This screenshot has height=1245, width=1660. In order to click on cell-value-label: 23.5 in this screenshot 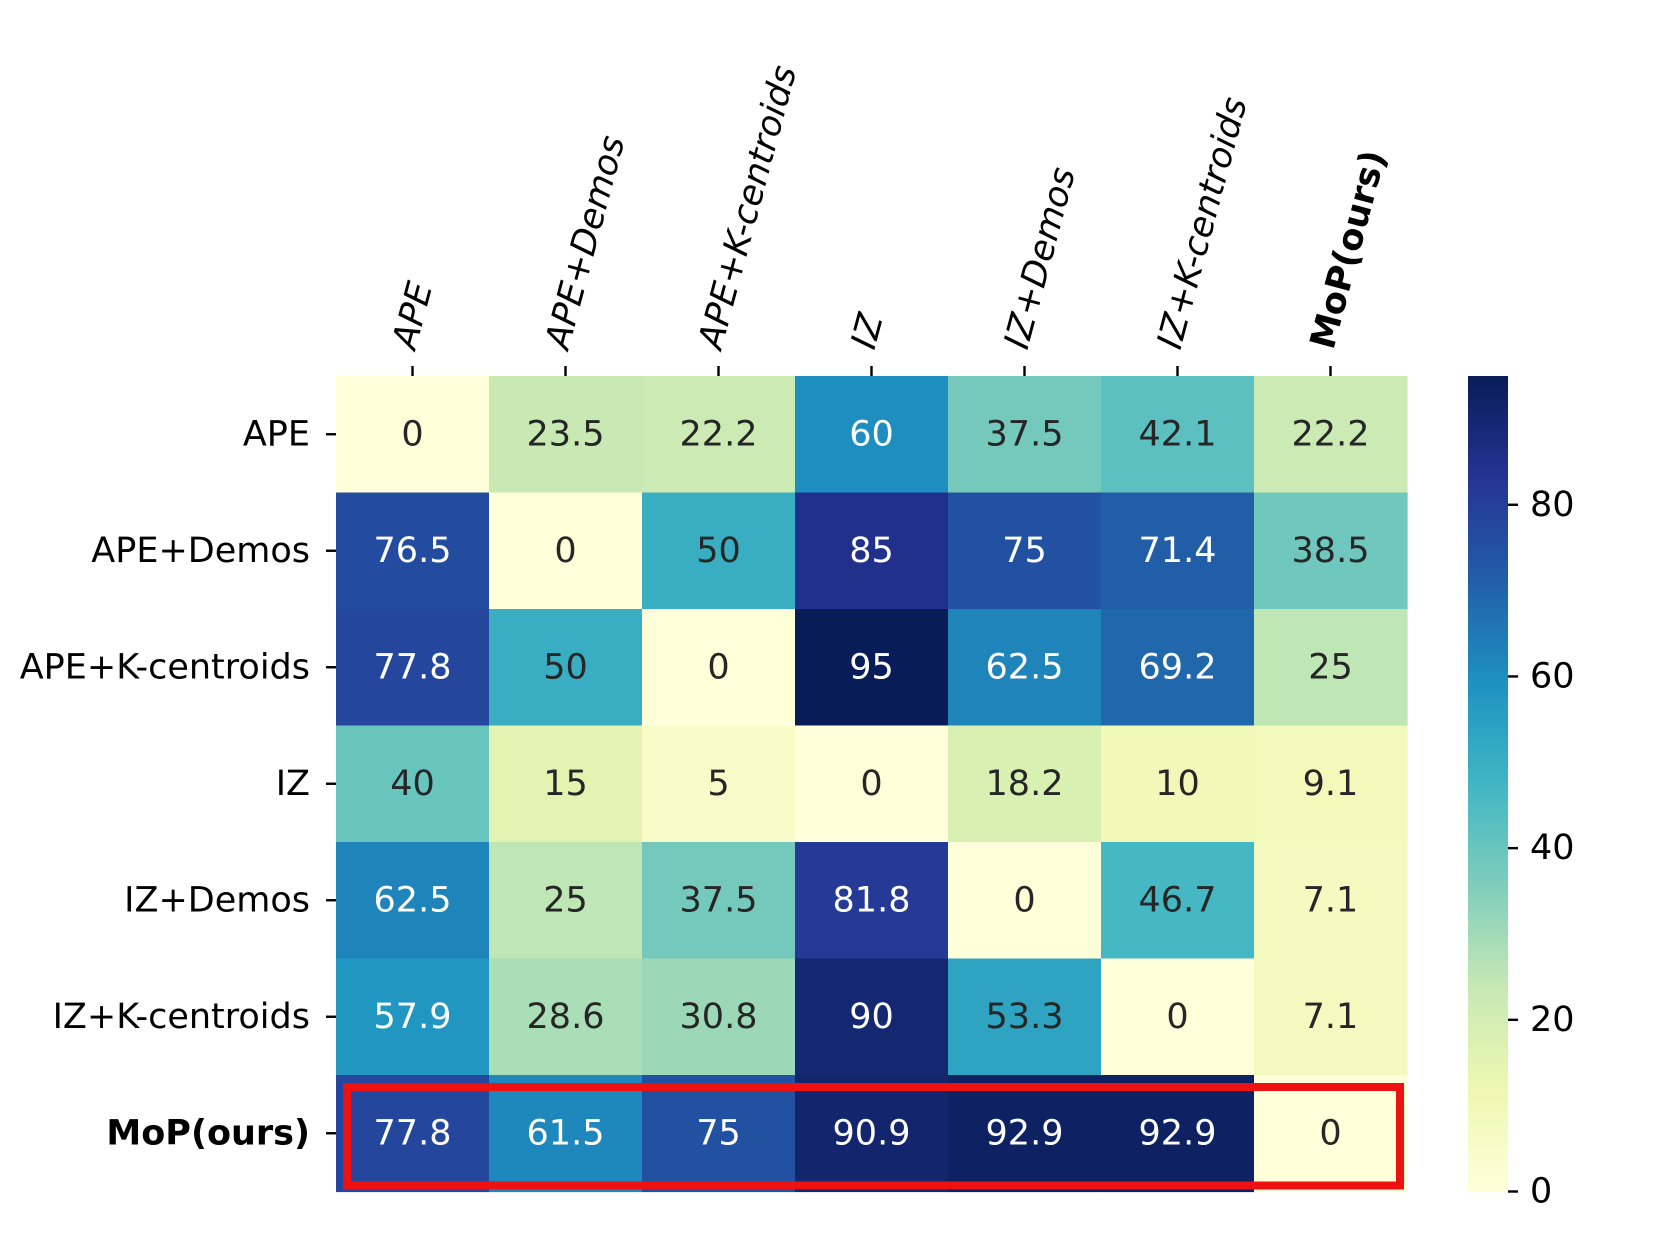, I will do `click(566, 434)`.